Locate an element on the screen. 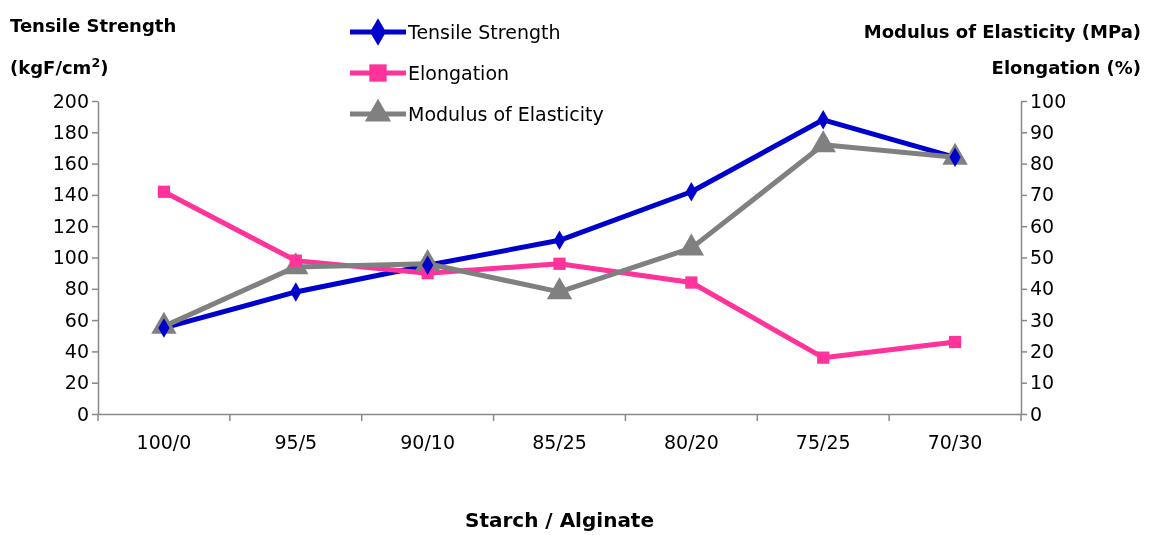  x-tick-label: 85/25 is located at coordinates (559, 442).